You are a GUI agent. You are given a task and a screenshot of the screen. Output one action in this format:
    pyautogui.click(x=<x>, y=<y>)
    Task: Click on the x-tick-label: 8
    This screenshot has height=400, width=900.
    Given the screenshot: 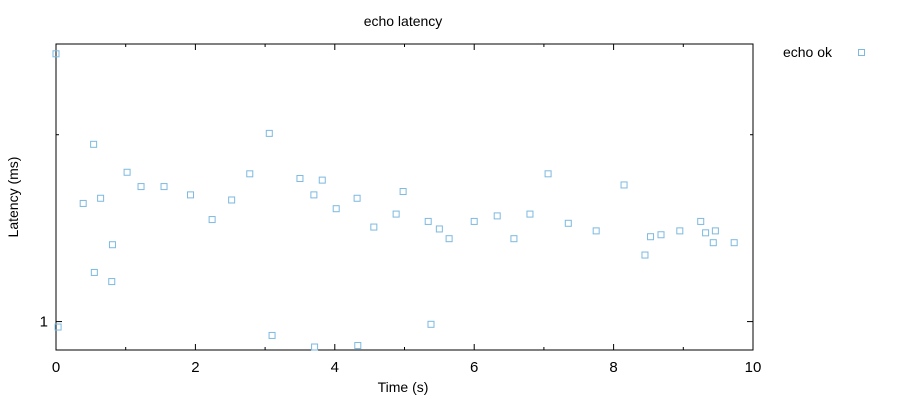 What is the action you would take?
    pyautogui.click(x=613, y=367)
    